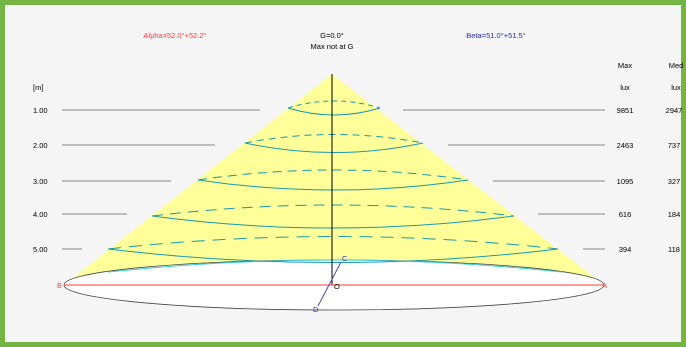 The width and height of the screenshot is (686, 347). I want to click on max-value-4: 616, so click(625, 214).